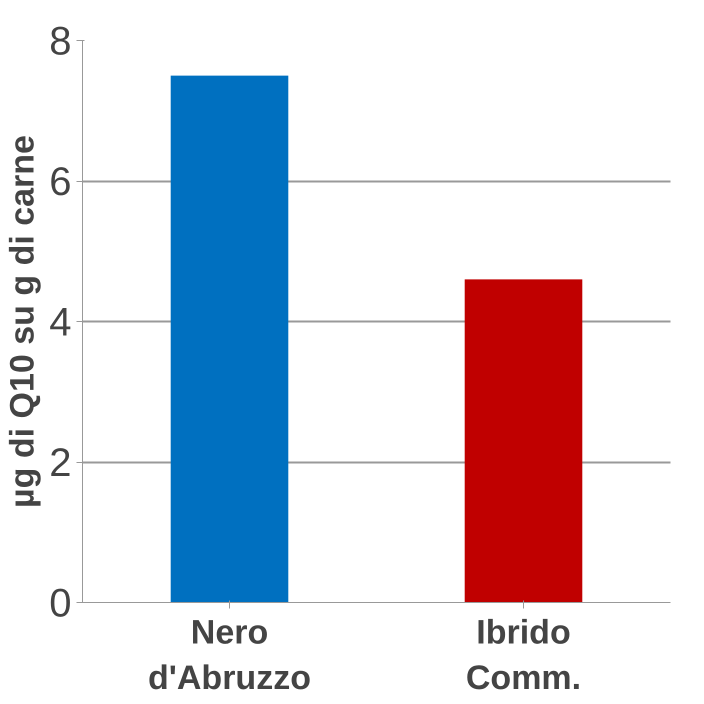 This screenshot has height=704, width=704. I want to click on y-tick-label: 8, so click(60, 42).